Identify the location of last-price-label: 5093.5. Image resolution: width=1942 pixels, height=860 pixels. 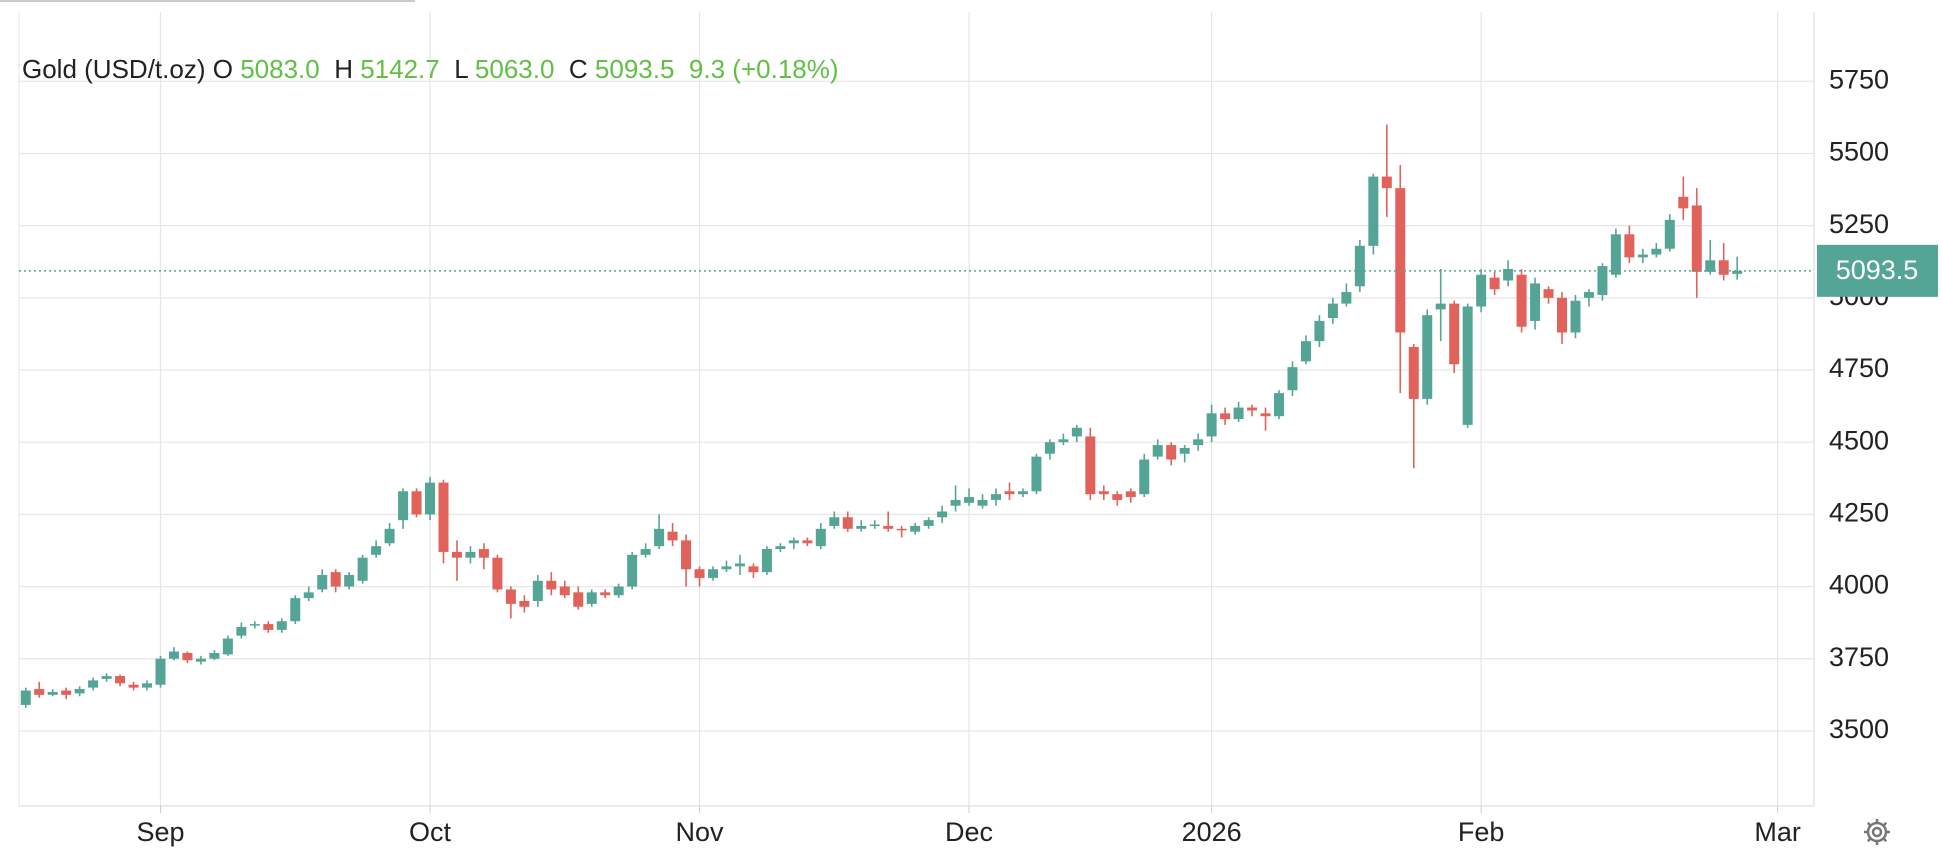
(1877, 270).